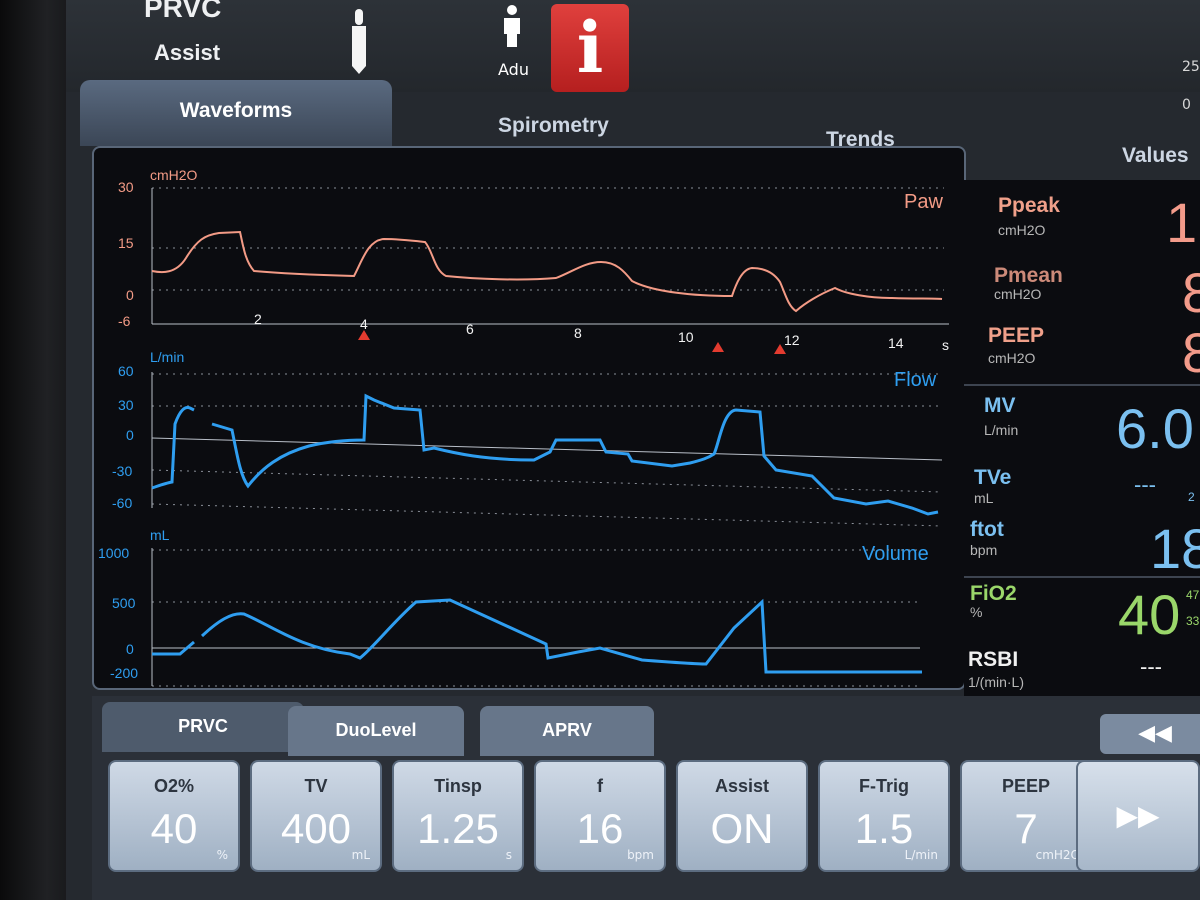 The height and width of the screenshot is (900, 1200). What do you see at coordinates (742, 828) in the screenshot?
I see `setting-assist-value: ON` at bounding box center [742, 828].